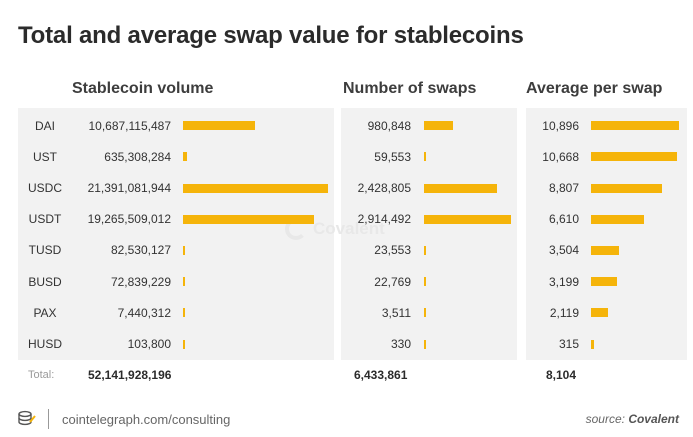 The image size is (693, 437). Describe the element at coordinates (563, 188) in the screenshot. I see `average-value-usdc: 8,807` at that location.